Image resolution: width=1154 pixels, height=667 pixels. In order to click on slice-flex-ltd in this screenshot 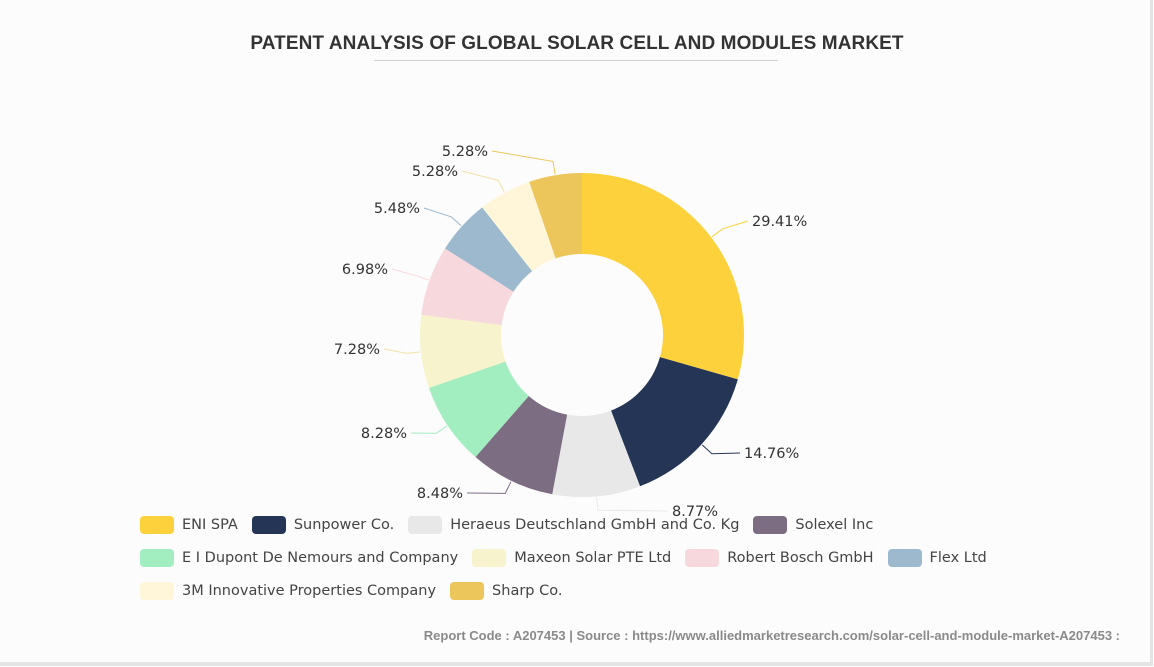, I will do `click(489, 249)`.